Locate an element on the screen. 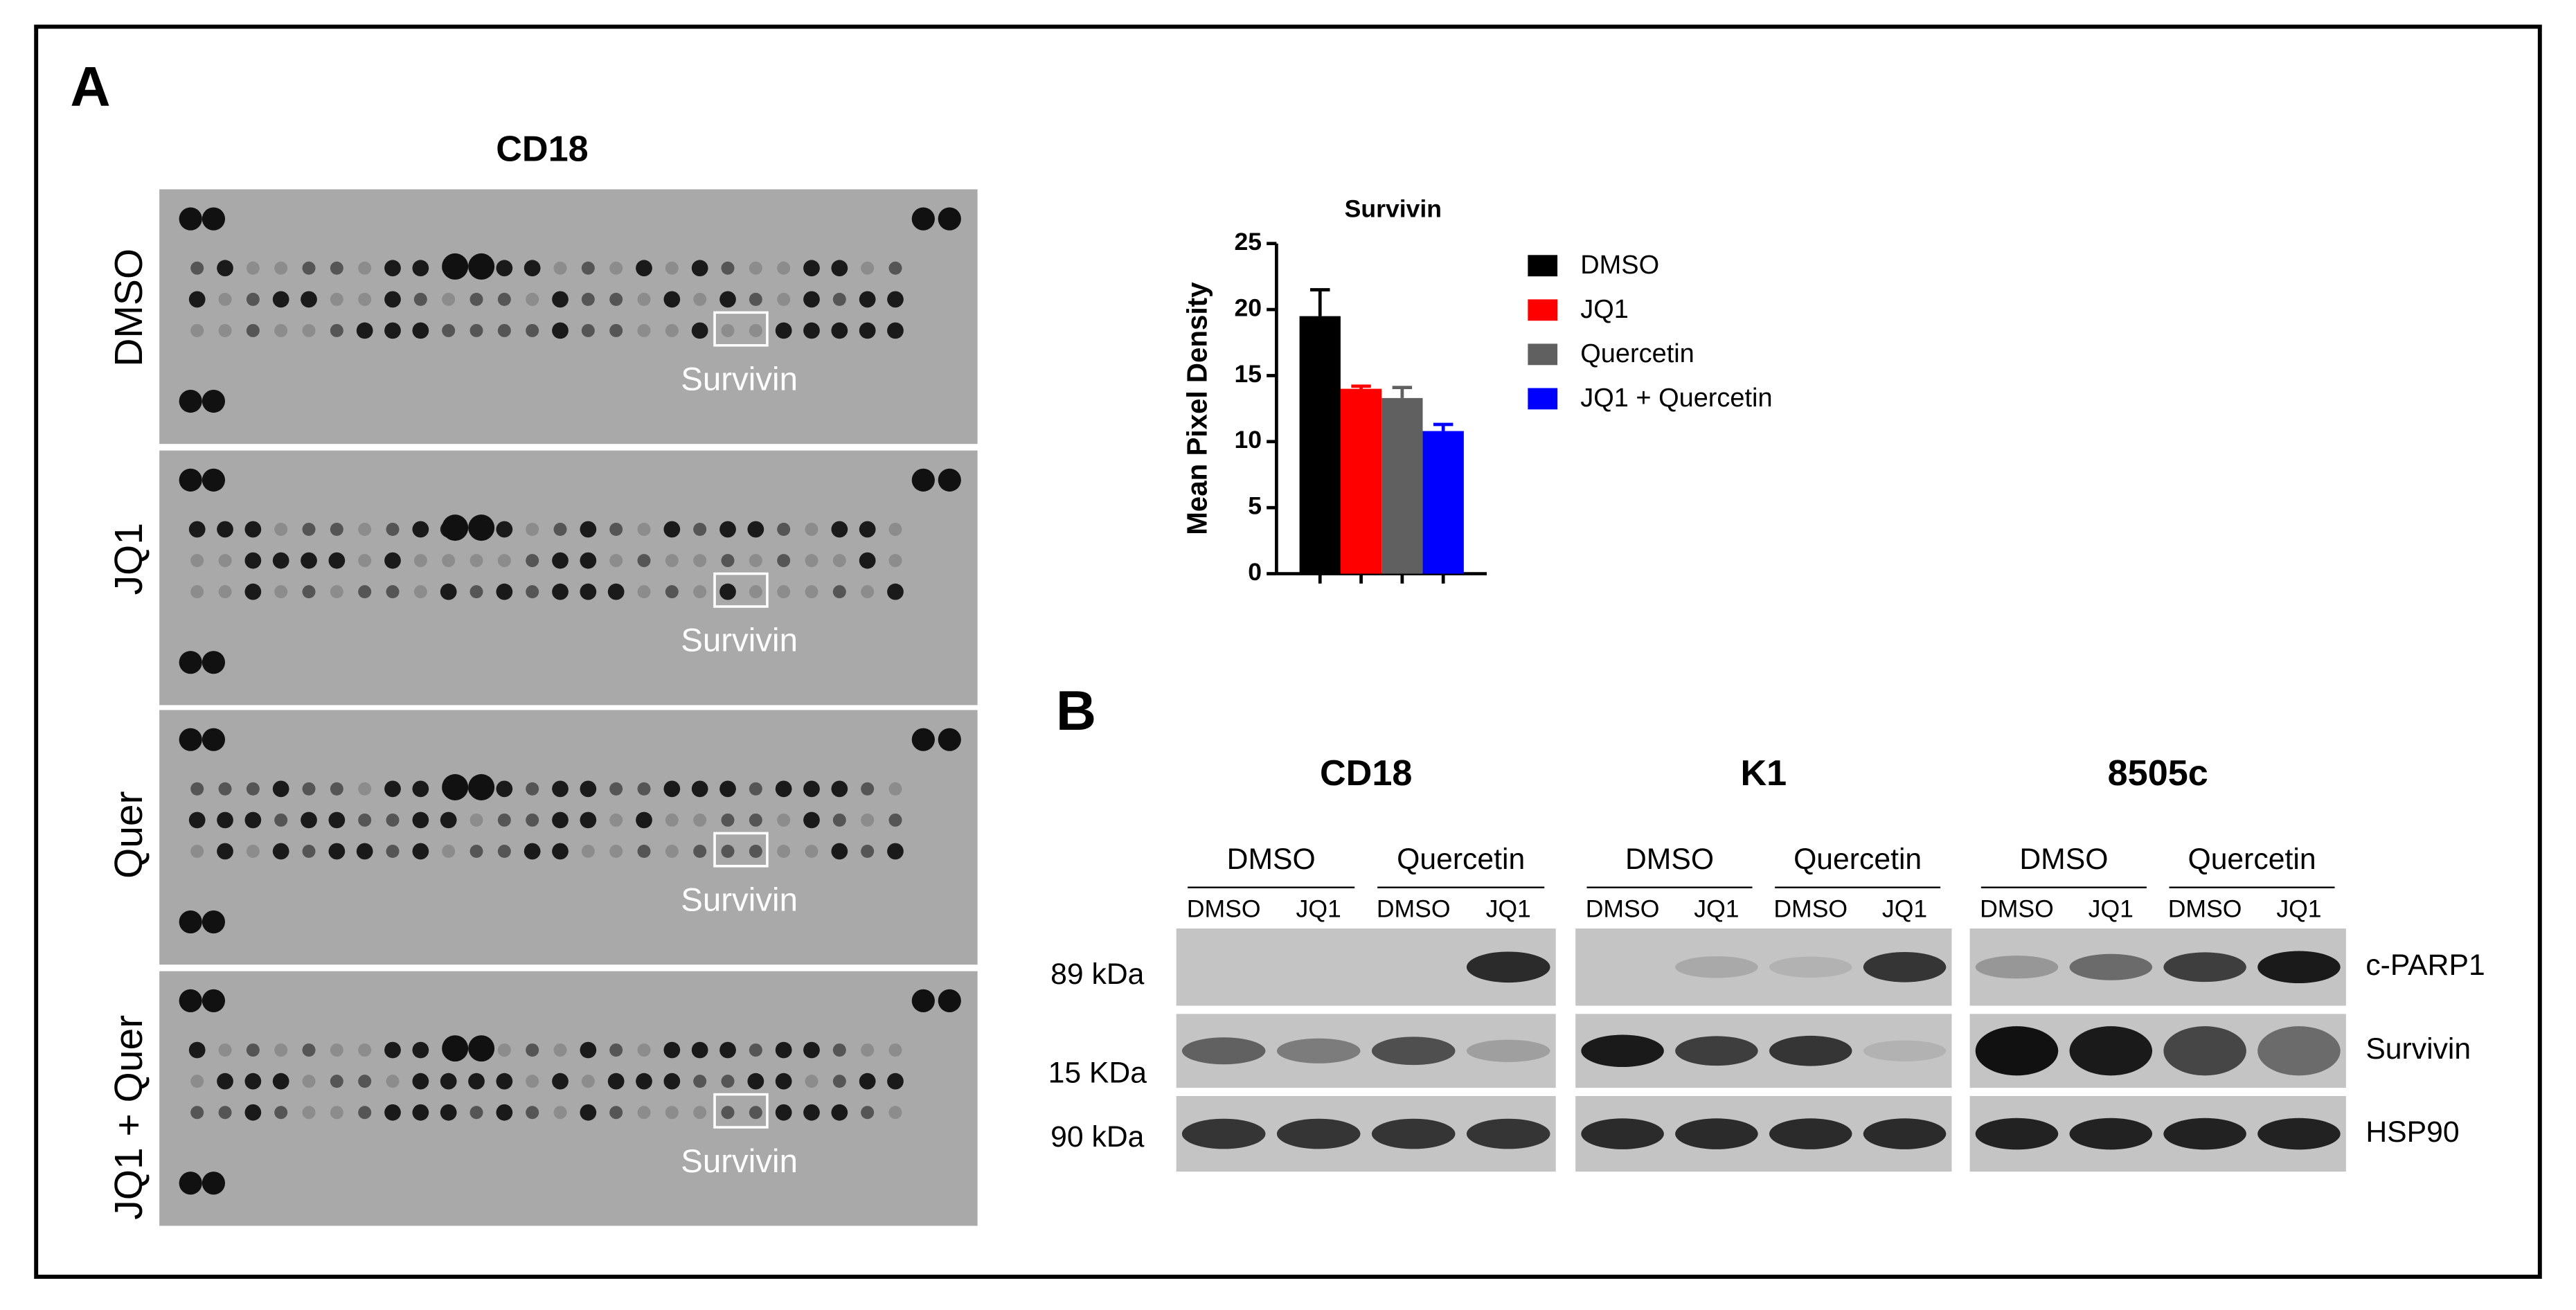  cell-line-title: 8505c is located at coordinates (2158, 773).